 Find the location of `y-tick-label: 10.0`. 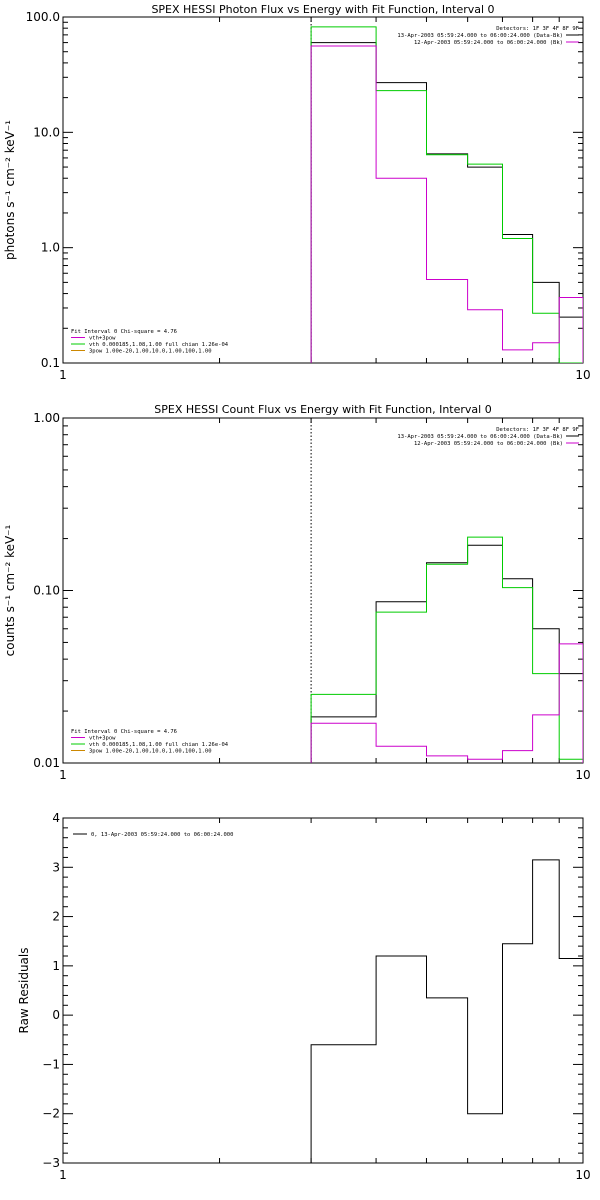

y-tick-label: 10.0 is located at coordinates (46, 132).